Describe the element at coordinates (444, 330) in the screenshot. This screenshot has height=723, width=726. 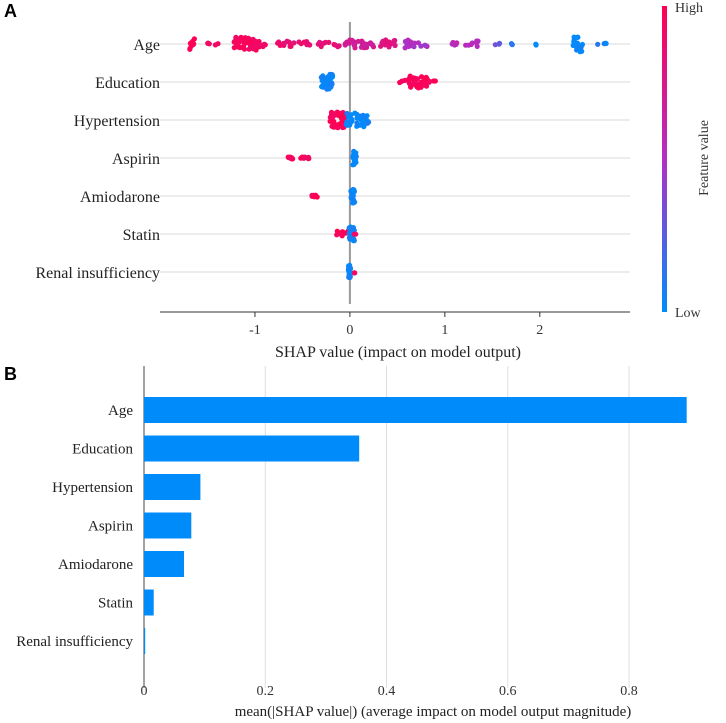
I see `panel-a-tick-label: 1` at that location.